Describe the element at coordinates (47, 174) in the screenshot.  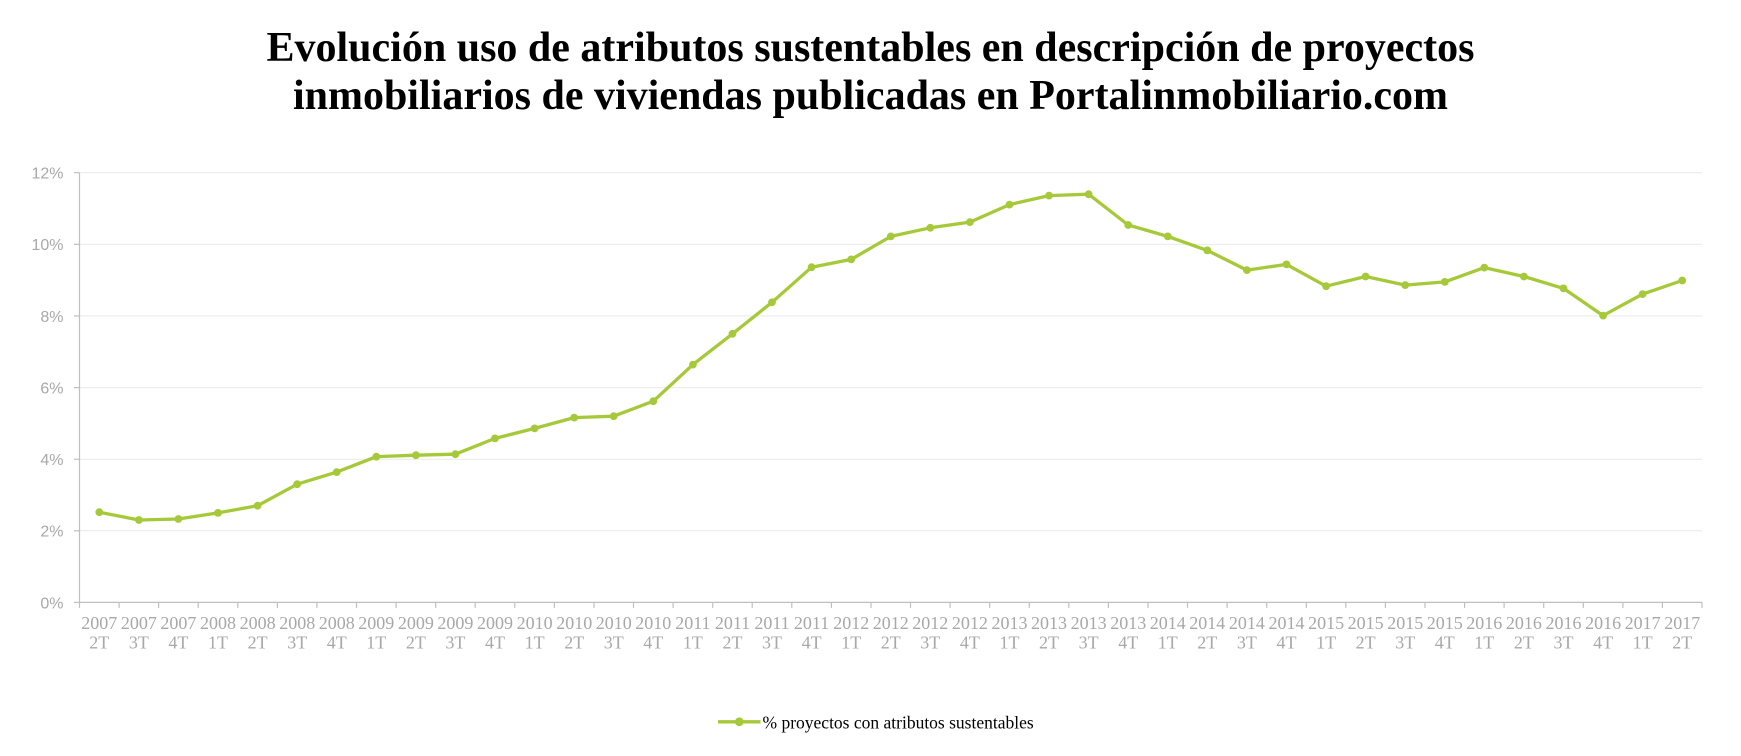
I see `svg-text: 12%` at that location.